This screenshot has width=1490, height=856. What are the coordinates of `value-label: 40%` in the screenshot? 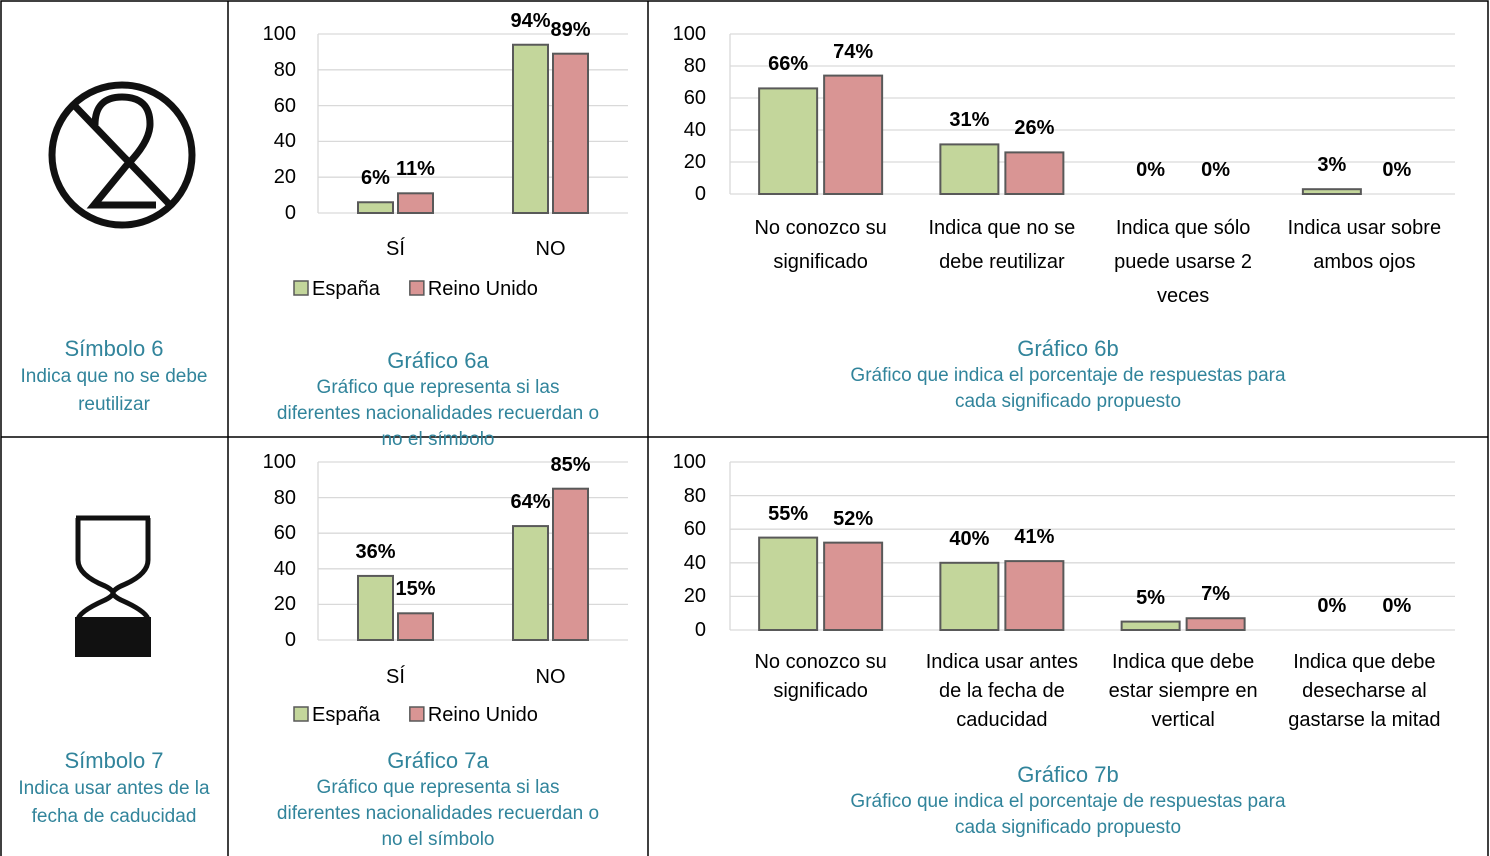 It's located at (969, 538).